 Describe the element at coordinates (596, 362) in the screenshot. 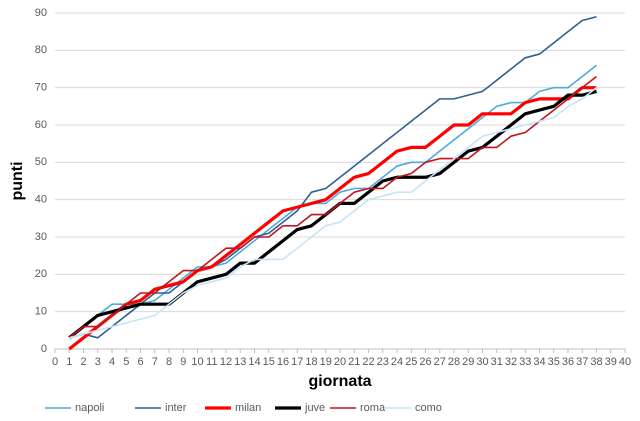

I see `x-tick-label: 38` at that location.